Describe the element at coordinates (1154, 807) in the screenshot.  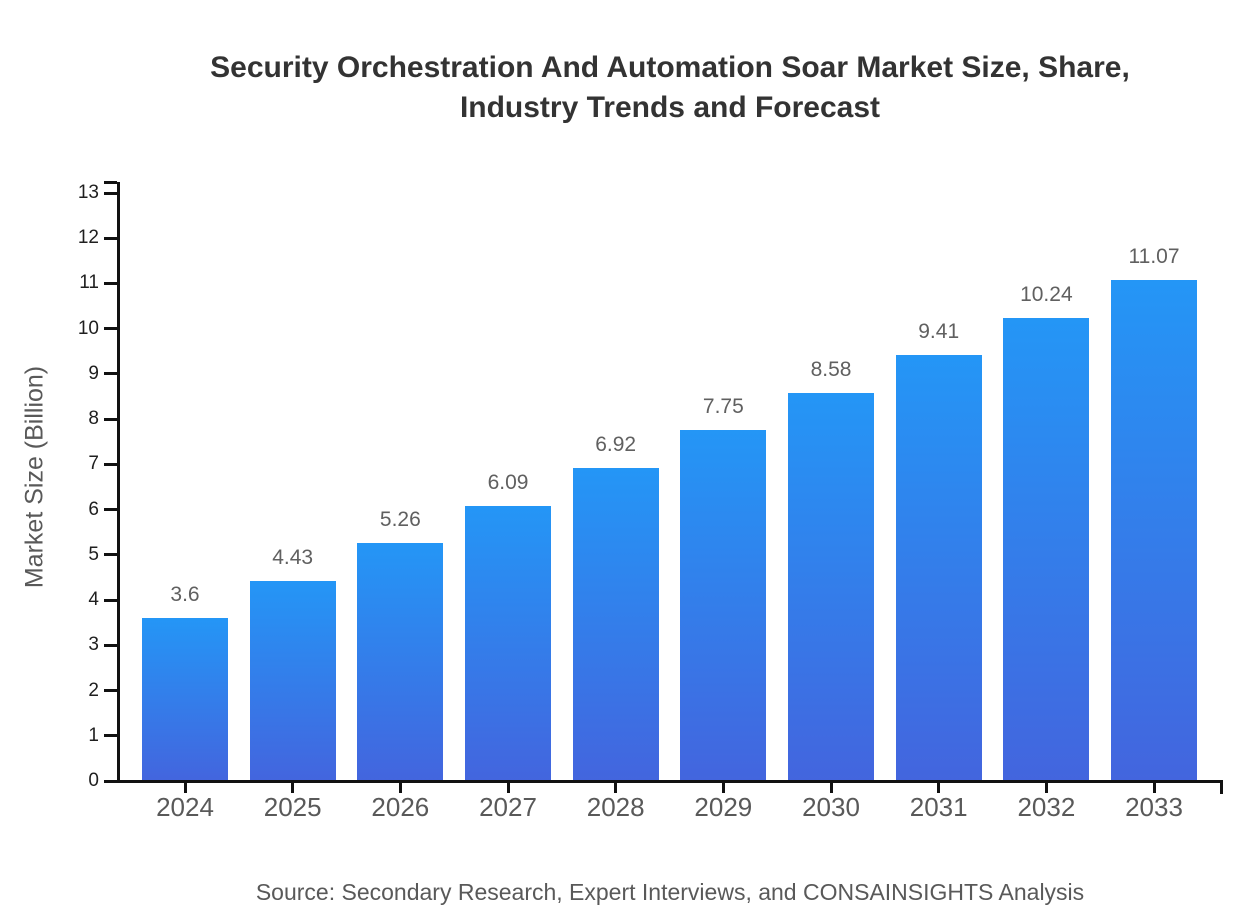
I see `x-tick-label: 2033` at that location.